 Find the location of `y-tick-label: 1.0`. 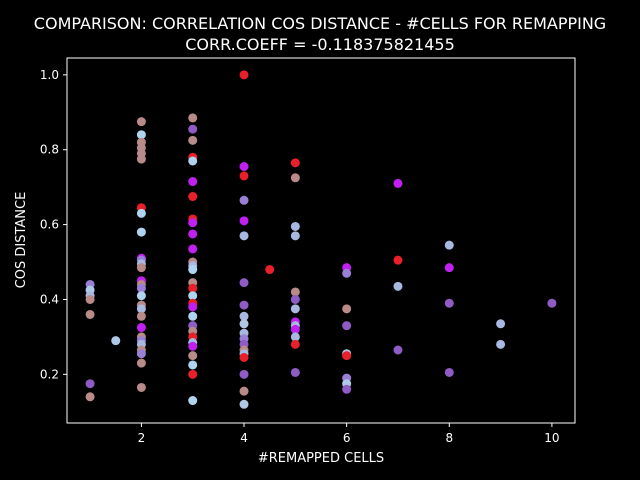

y-tick-label: 1.0 is located at coordinates (49, 75).